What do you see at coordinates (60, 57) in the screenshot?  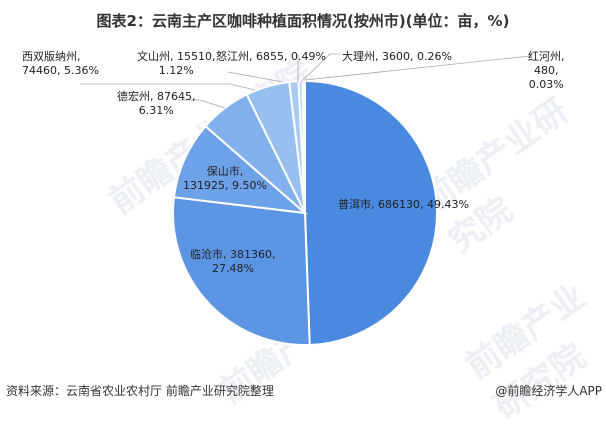 I see `label-xishuang-line1: 西双版纳州,` at bounding box center [60, 57].